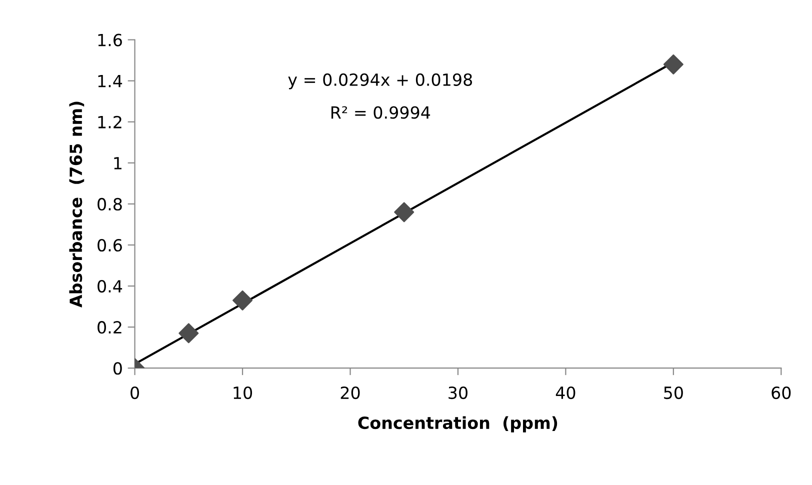  Describe the element at coordinates (781, 393) in the screenshot. I see `x-tick-label: 60` at that location.